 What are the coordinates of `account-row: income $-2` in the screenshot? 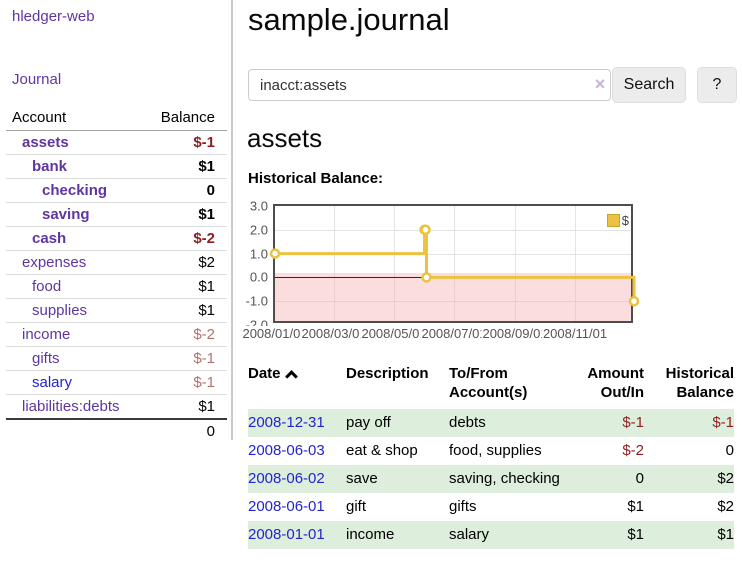 It's located at (116, 334).